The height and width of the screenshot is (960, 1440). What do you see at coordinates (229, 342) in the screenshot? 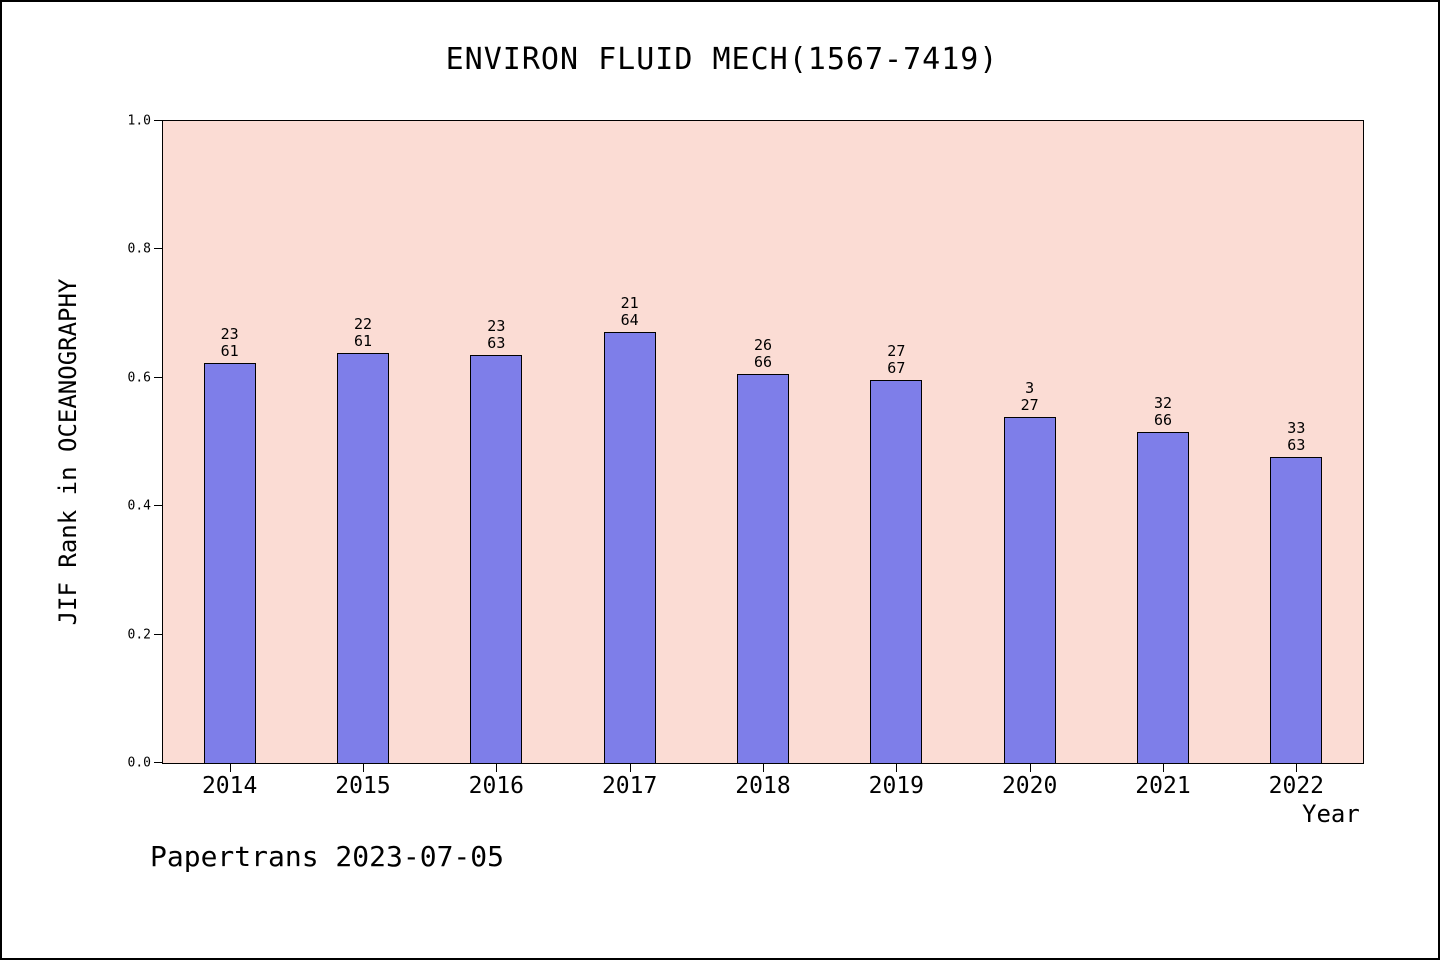
I see `bar-value-label-2014: 23 61` at bounding box center [229, 342].